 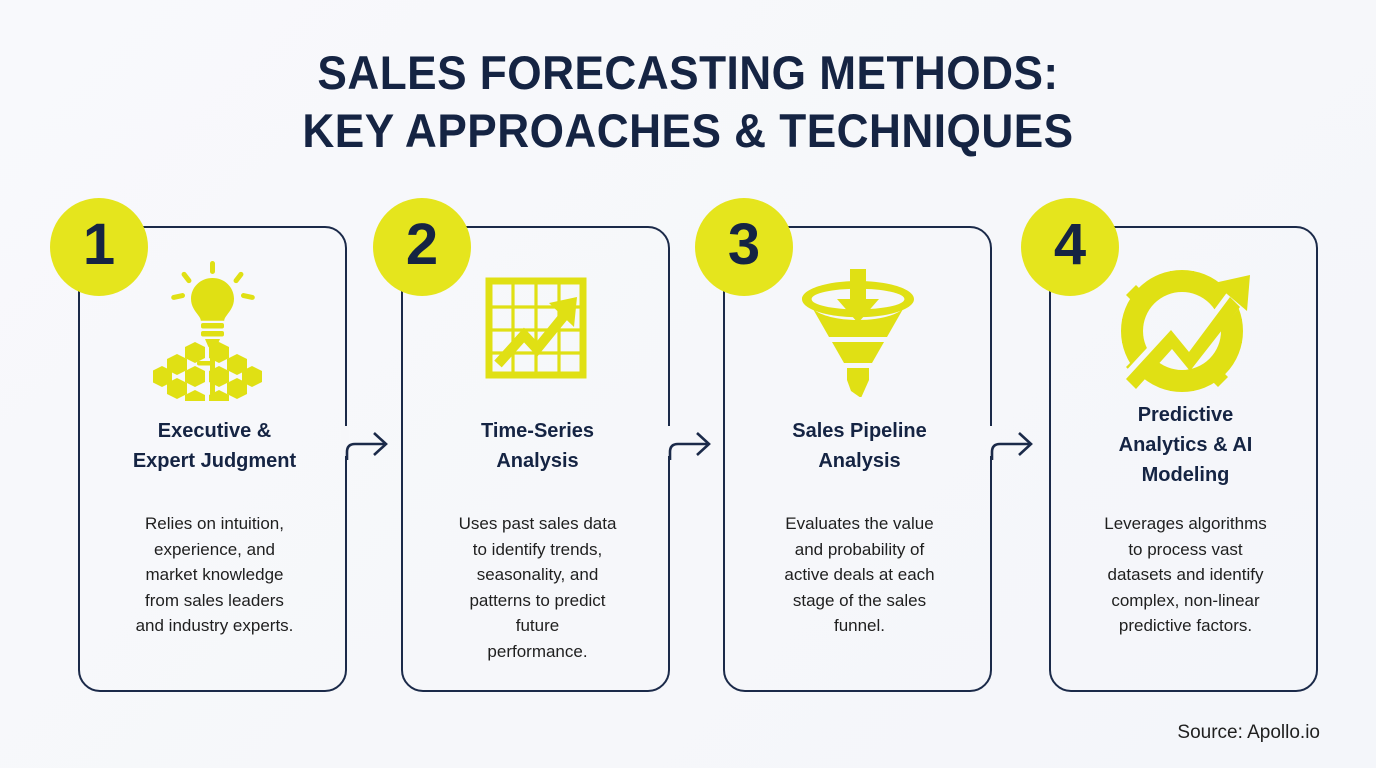 I want to click on card-3-body-line: active deals at each, so click(x=859, y=574).